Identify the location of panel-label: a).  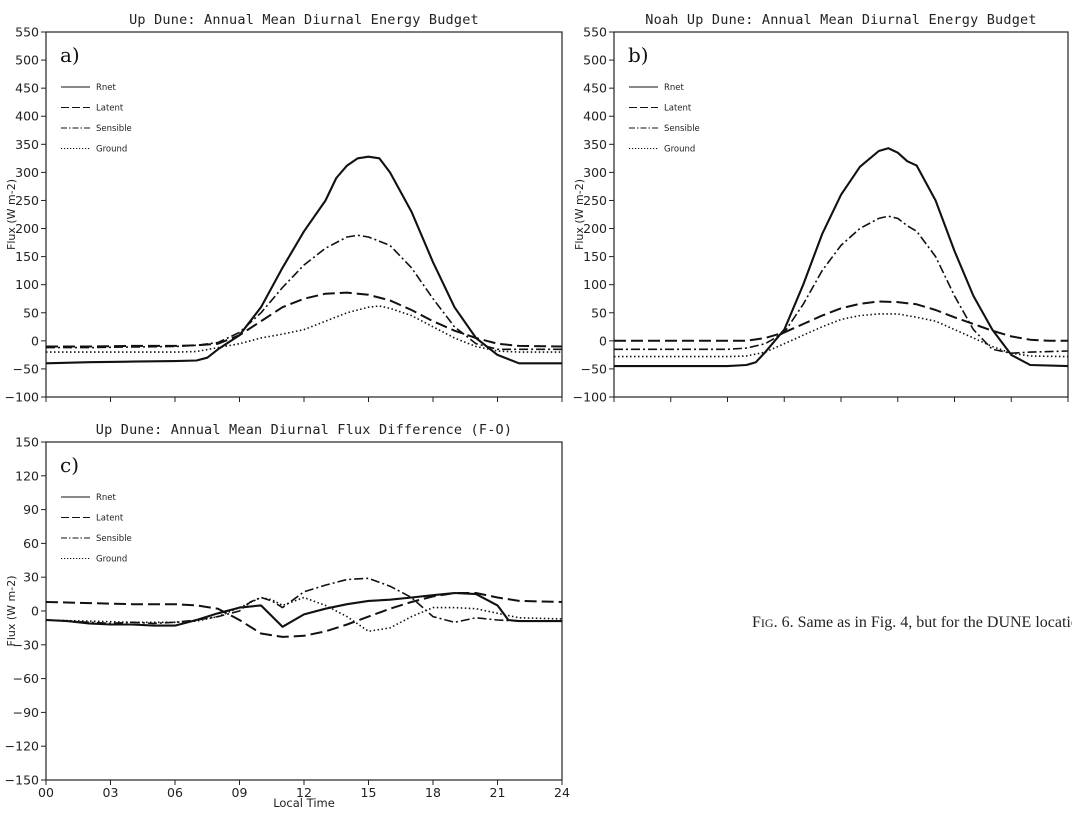
(70, 55).